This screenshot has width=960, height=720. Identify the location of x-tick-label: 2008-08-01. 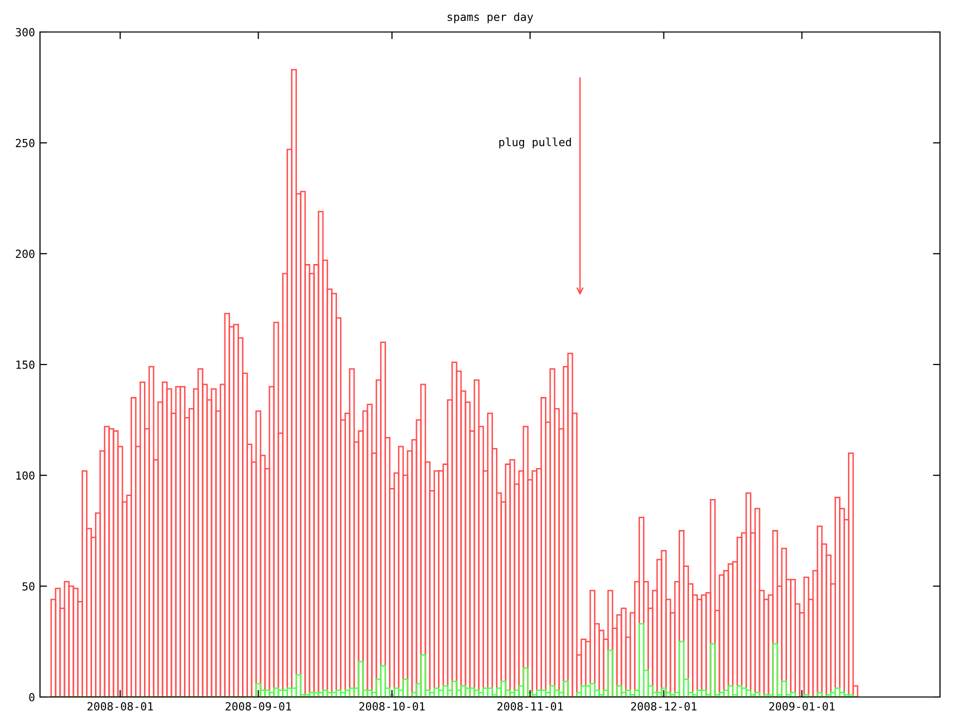
(120, 706).